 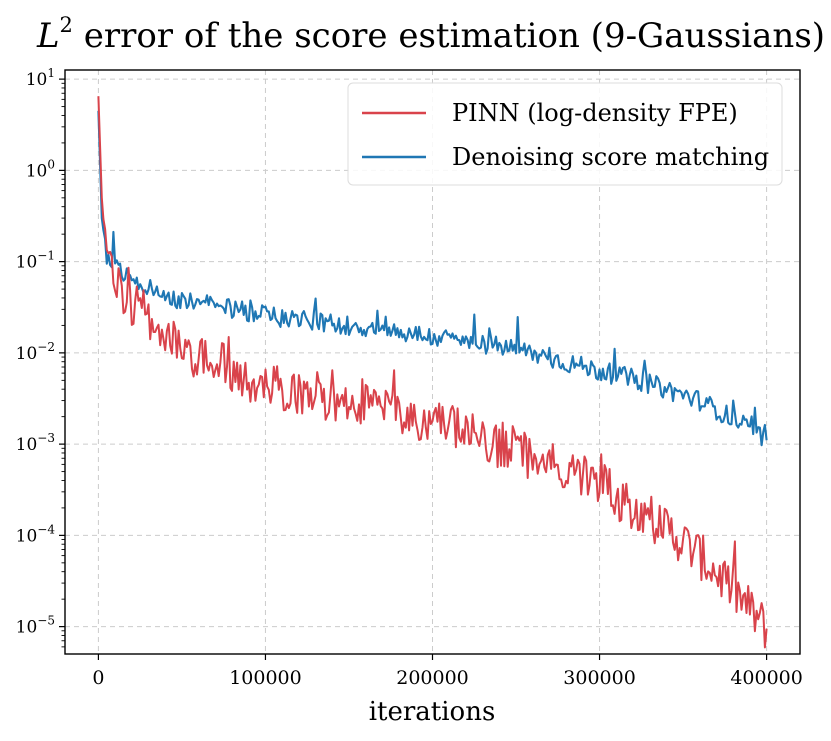 I want to click on x-axis-ticks: 0 100000 200000 300000 400000, so click(x=447, y=671).